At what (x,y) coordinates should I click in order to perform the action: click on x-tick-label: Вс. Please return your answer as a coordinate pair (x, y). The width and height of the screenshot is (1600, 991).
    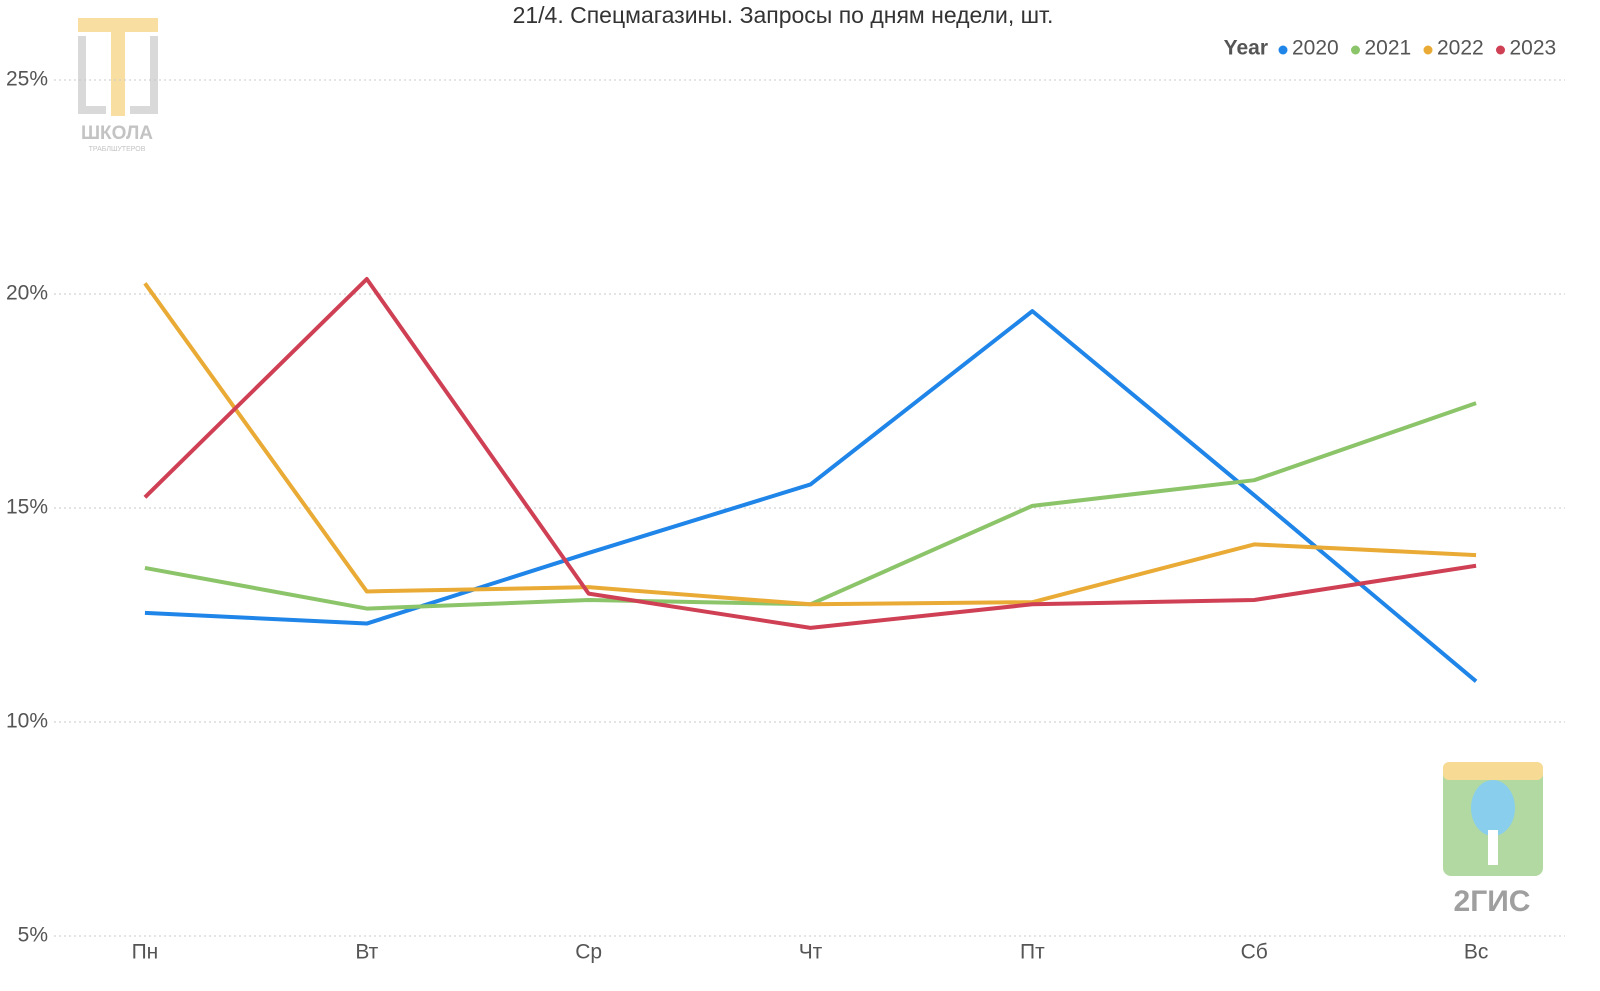
    Looking at the image, I should click on (1476, 952).